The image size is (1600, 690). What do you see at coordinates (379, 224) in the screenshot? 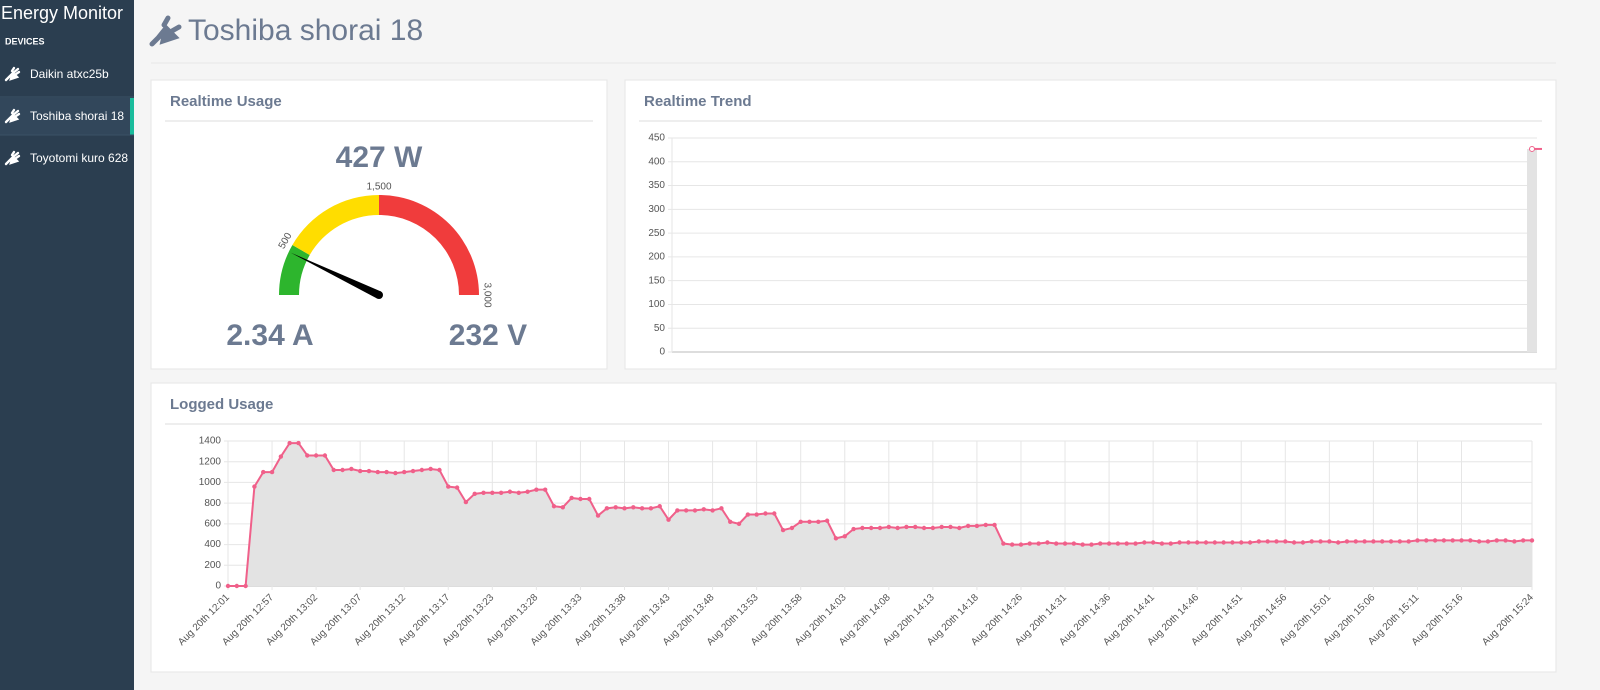
I see `panel` at bounding box center [379, 224].